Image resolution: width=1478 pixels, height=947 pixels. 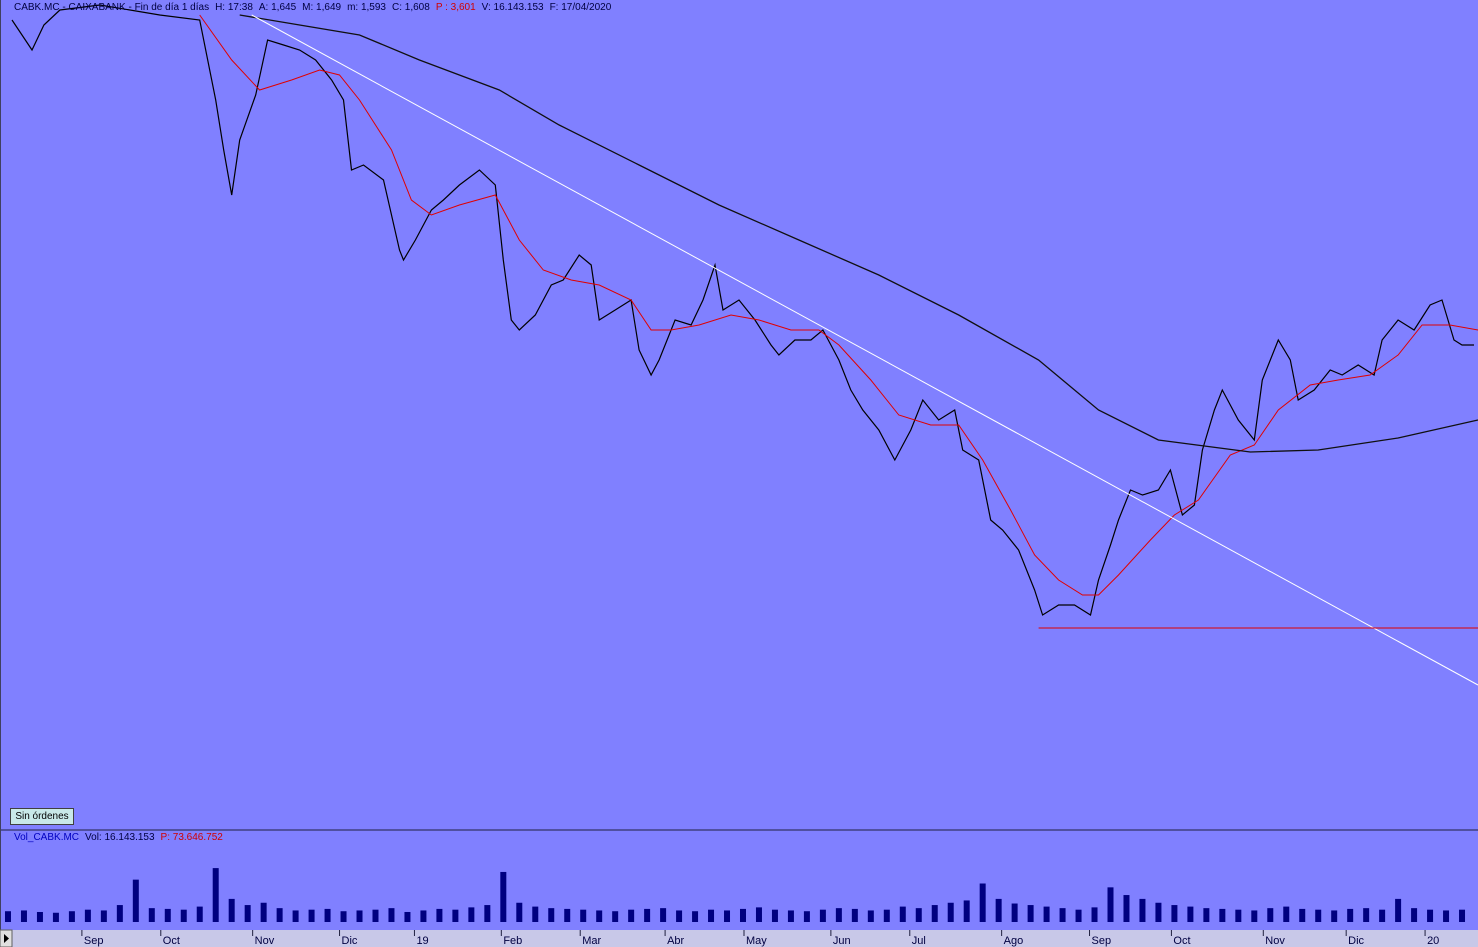 What do you see at coordinates (322, 7) in the screenshot?
I see `header-item: M: 1,649` at bounding box center [322, 7].